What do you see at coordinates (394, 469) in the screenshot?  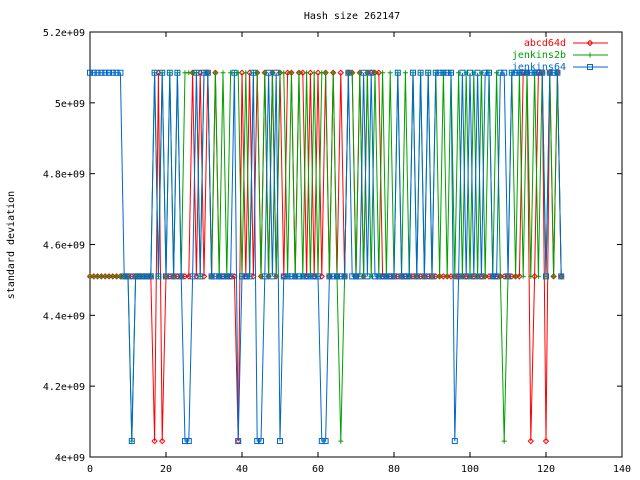 I see `x-tick-label: 80` at bounding box center [394, 469].